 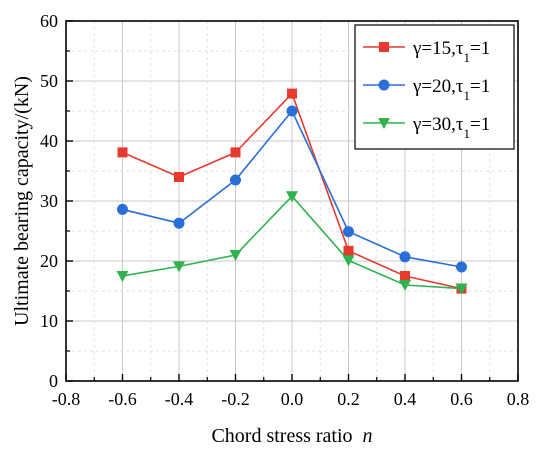 I want to click on x-tick-label: -0.6, so click(x=122, y=399).